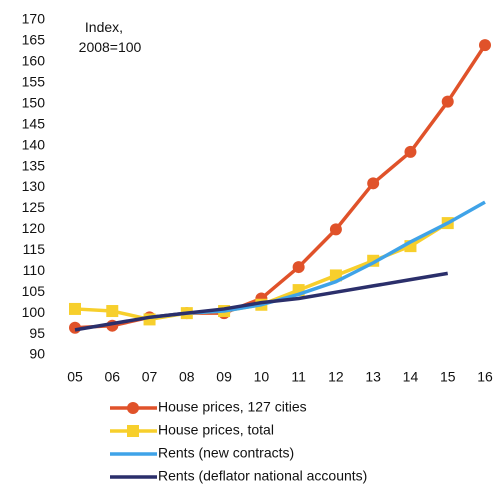 This screenshot has width=493, height=486. I want to click on x-tick-label: 16, so click(485, 377).